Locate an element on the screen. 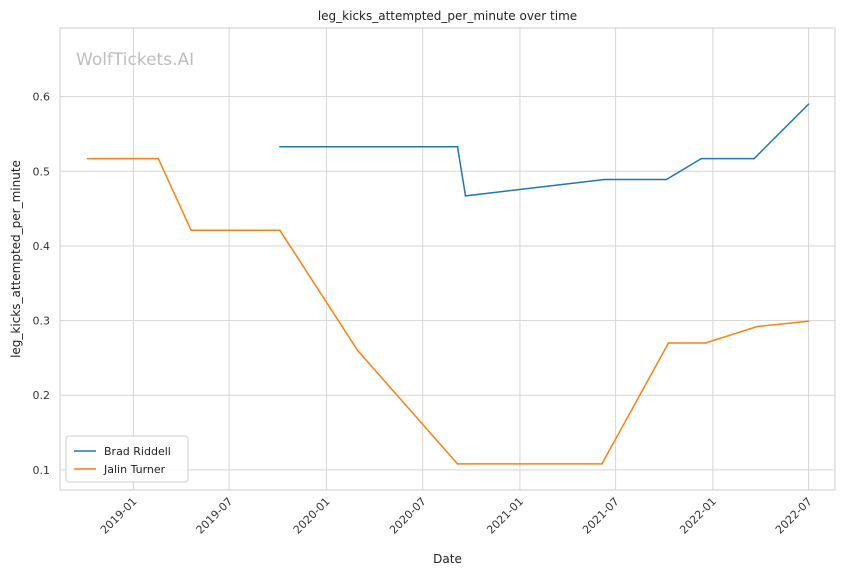  x-tick-label: 2021-07 is located at coordinates (601, 516).